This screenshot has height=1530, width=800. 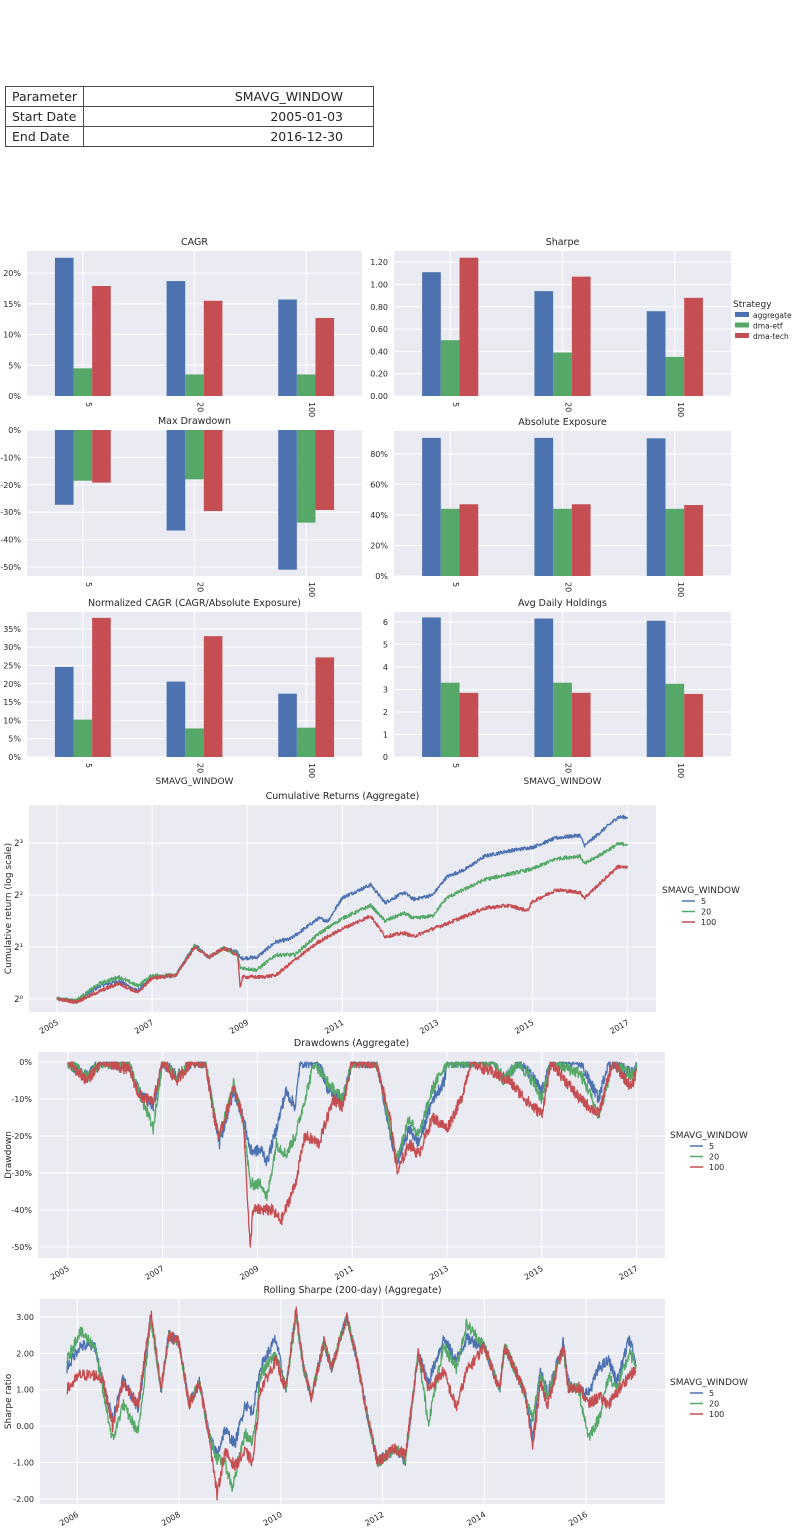 I want to click on y-tick-label: 2¹, so click(x=18, y=948).